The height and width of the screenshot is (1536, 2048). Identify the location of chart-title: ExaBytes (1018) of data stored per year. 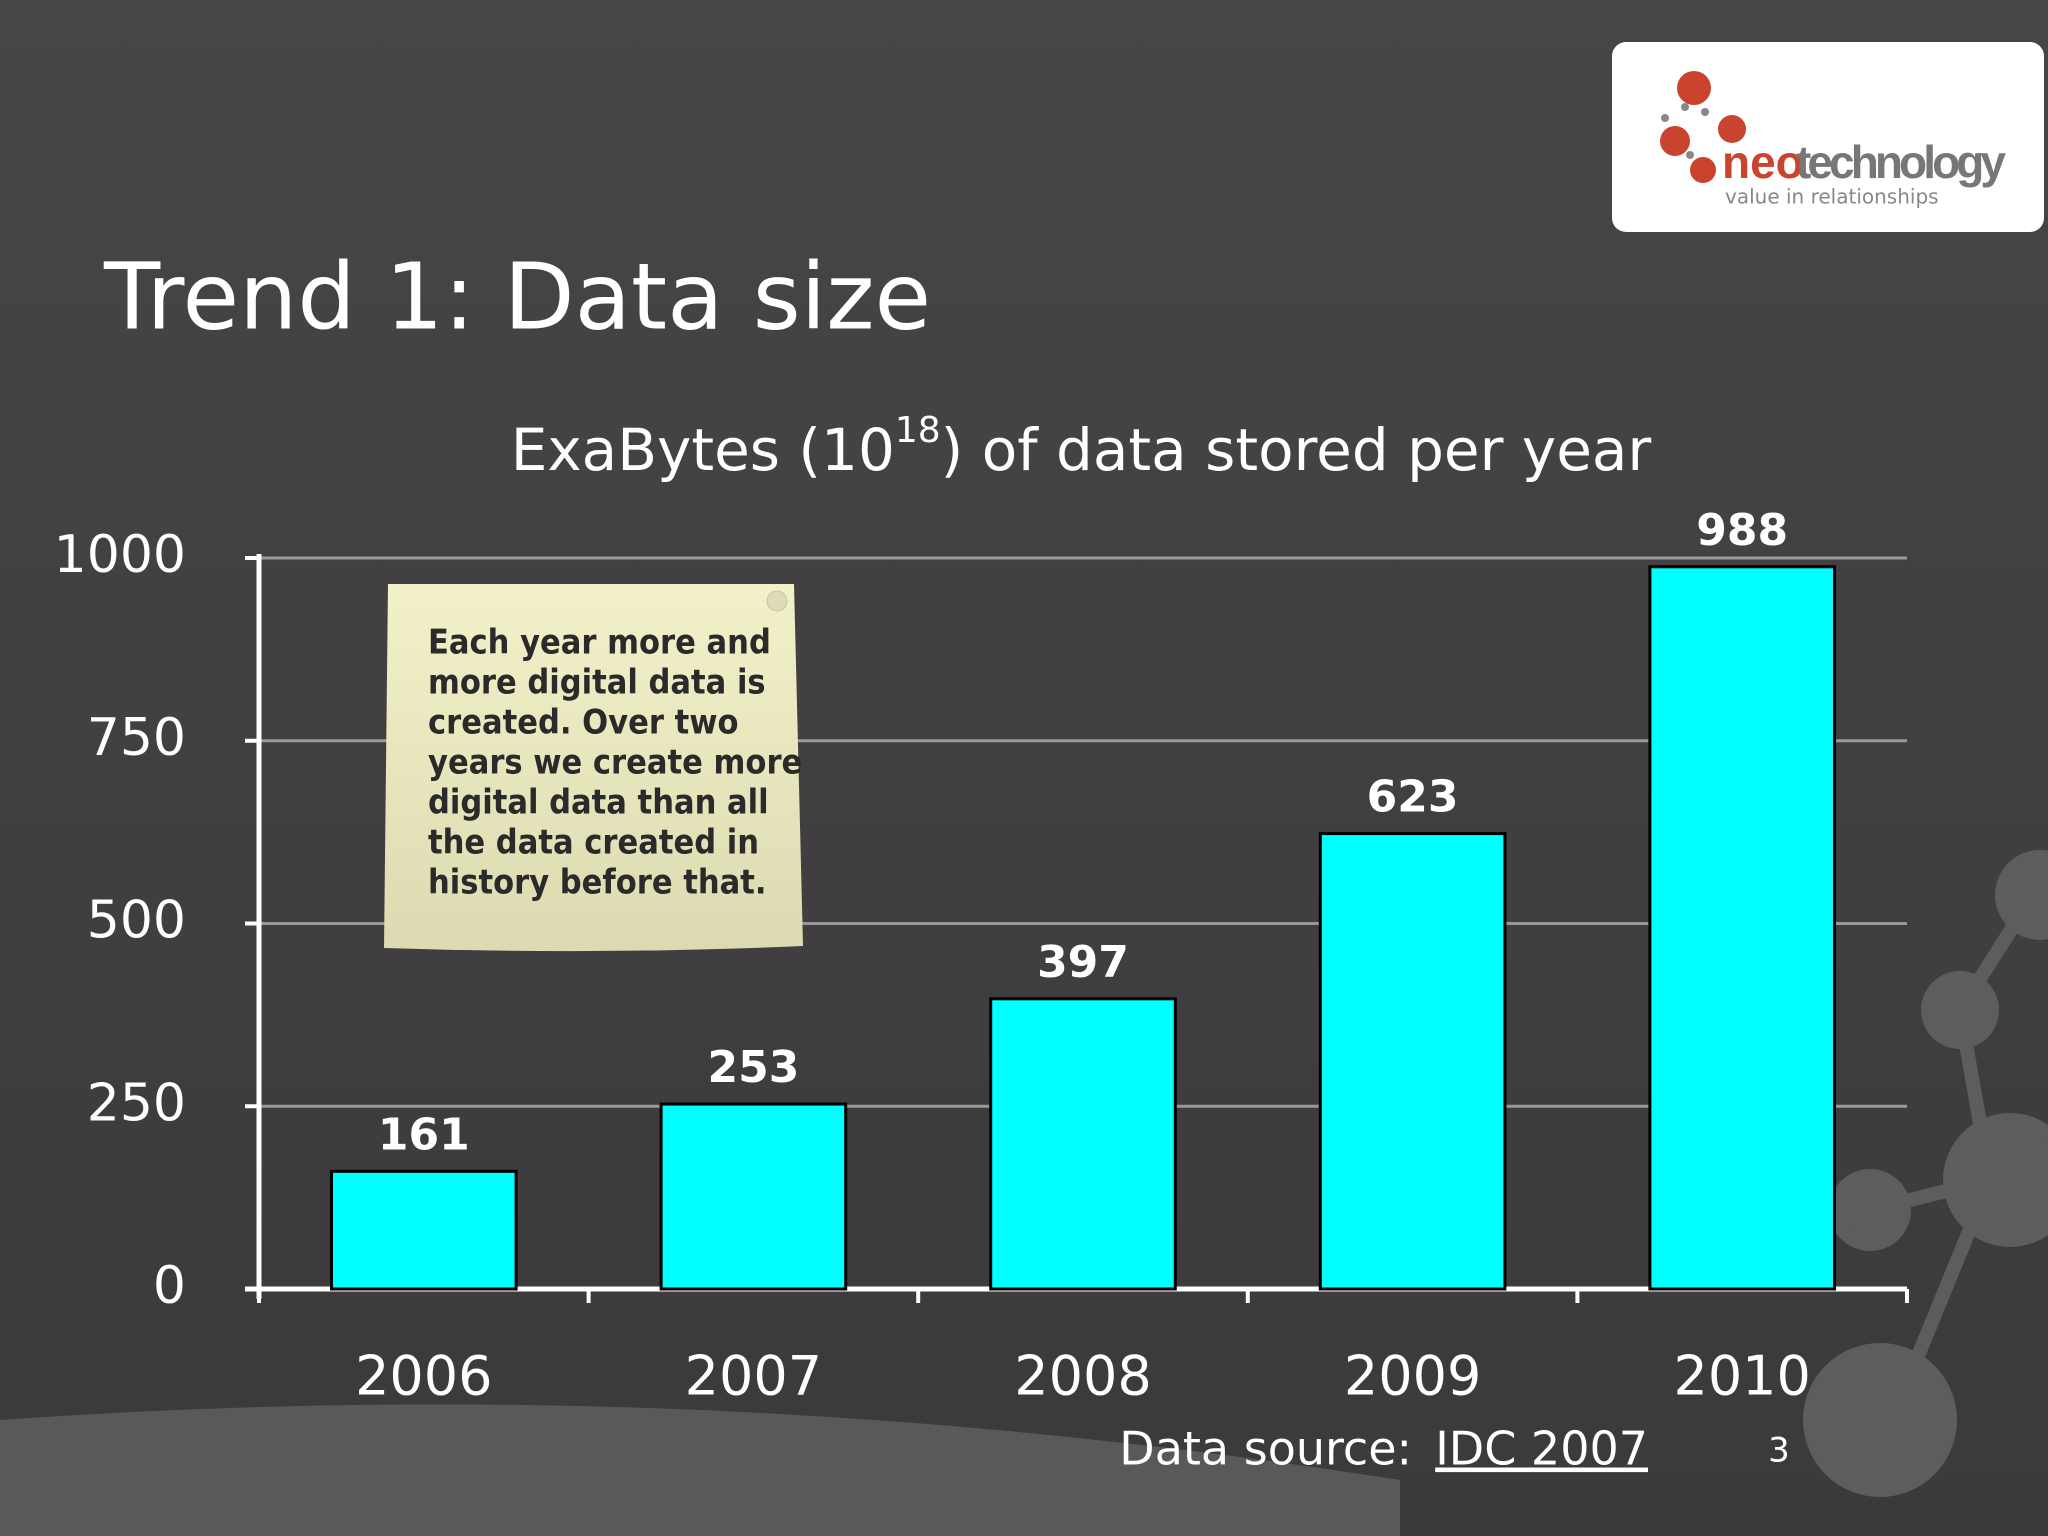
(1081, 447).